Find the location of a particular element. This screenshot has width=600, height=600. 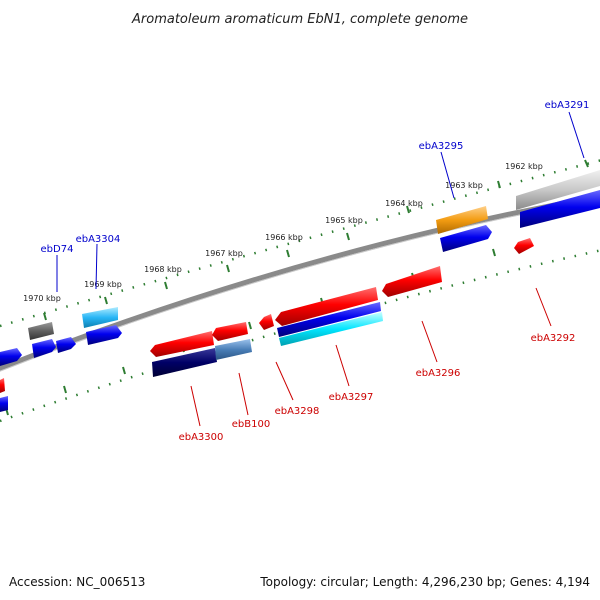

tick-label-1970: 1970 kbp is located at coordinates (42, 298).